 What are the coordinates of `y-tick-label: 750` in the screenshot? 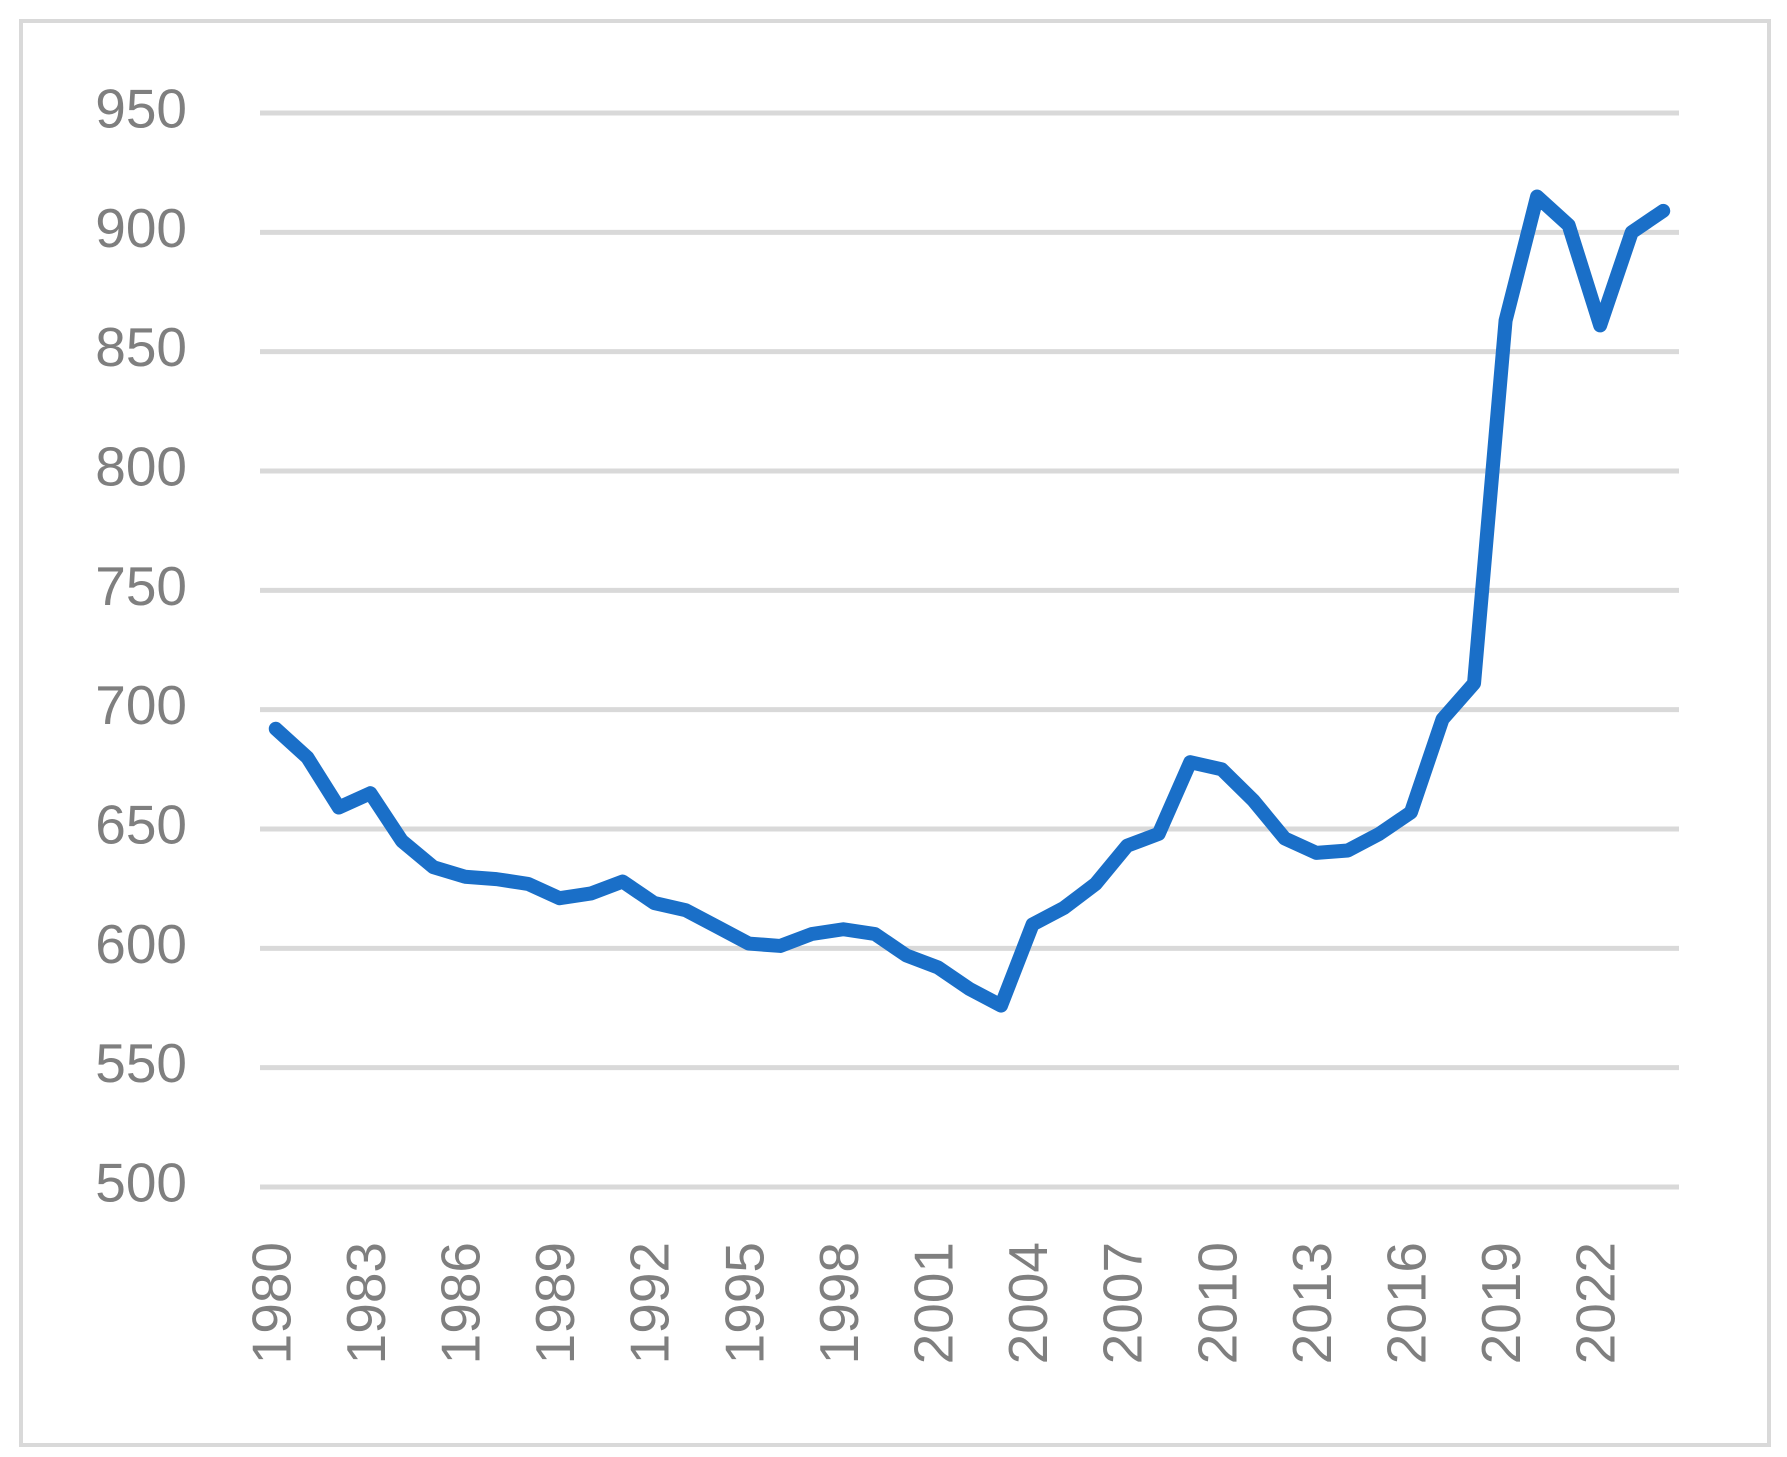 It's located at (141, 586).